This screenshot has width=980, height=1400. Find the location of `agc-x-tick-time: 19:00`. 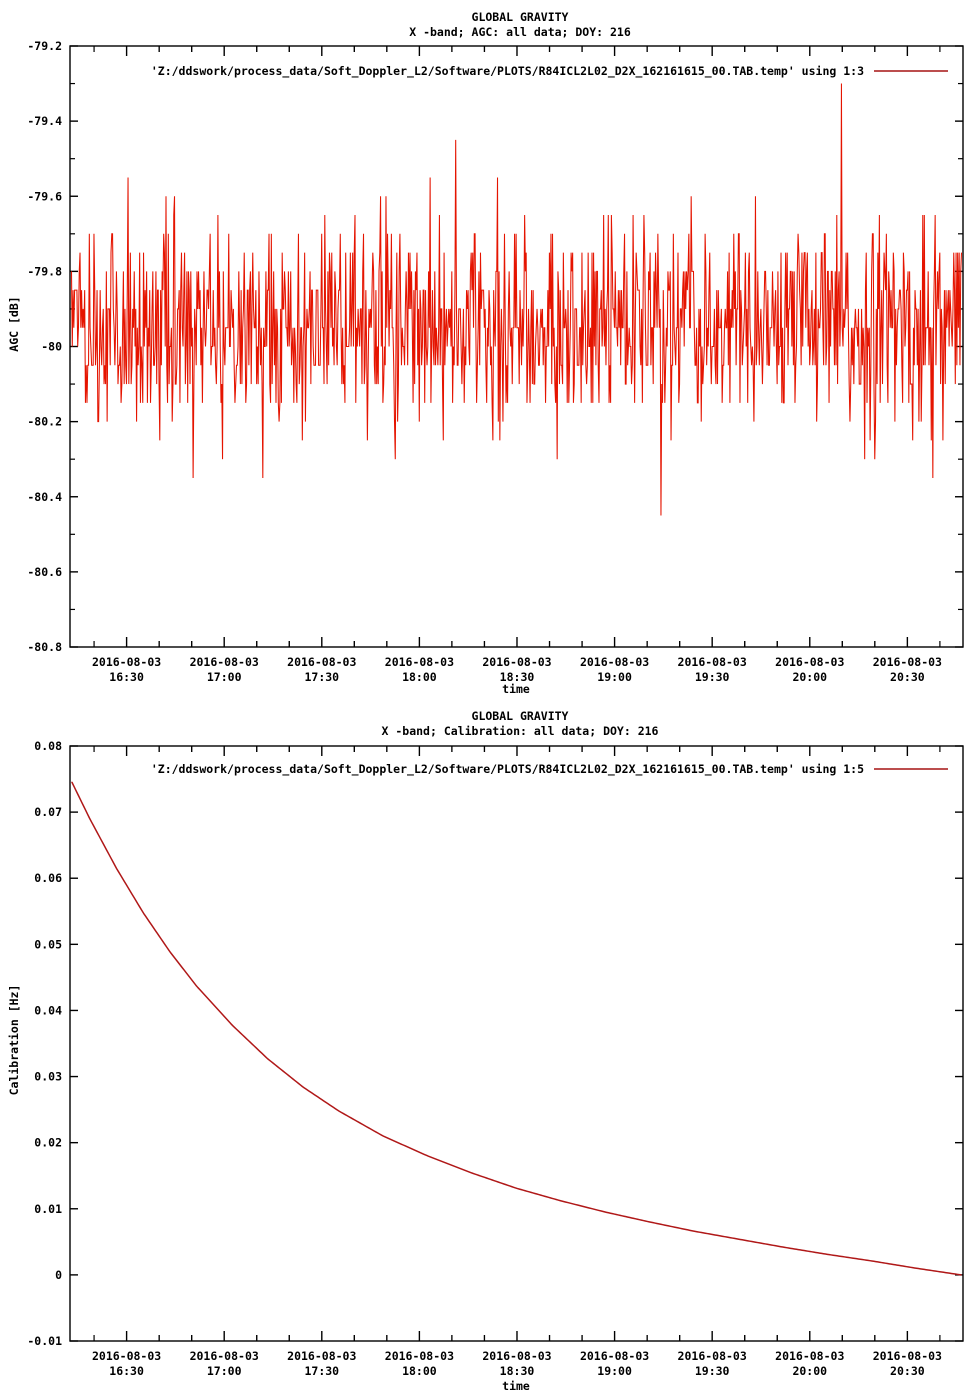

agc-x-tick-time: 19:00 is located at coordinates (614, 677).